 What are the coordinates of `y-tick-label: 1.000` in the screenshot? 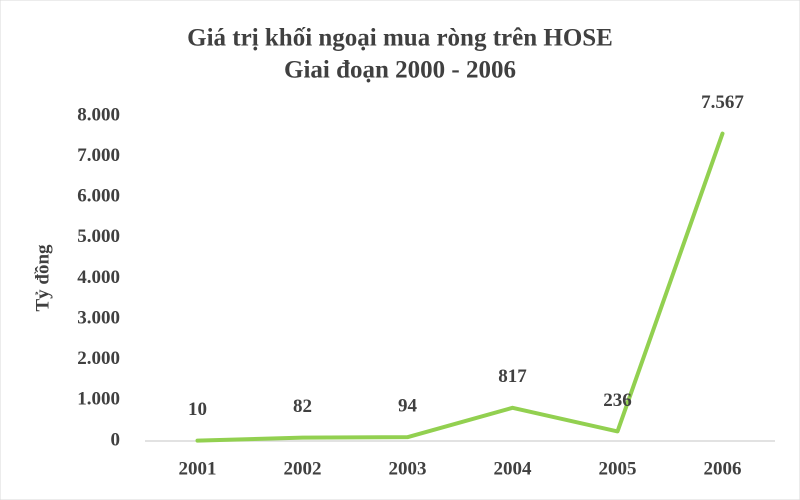 It's located at (98, 399).